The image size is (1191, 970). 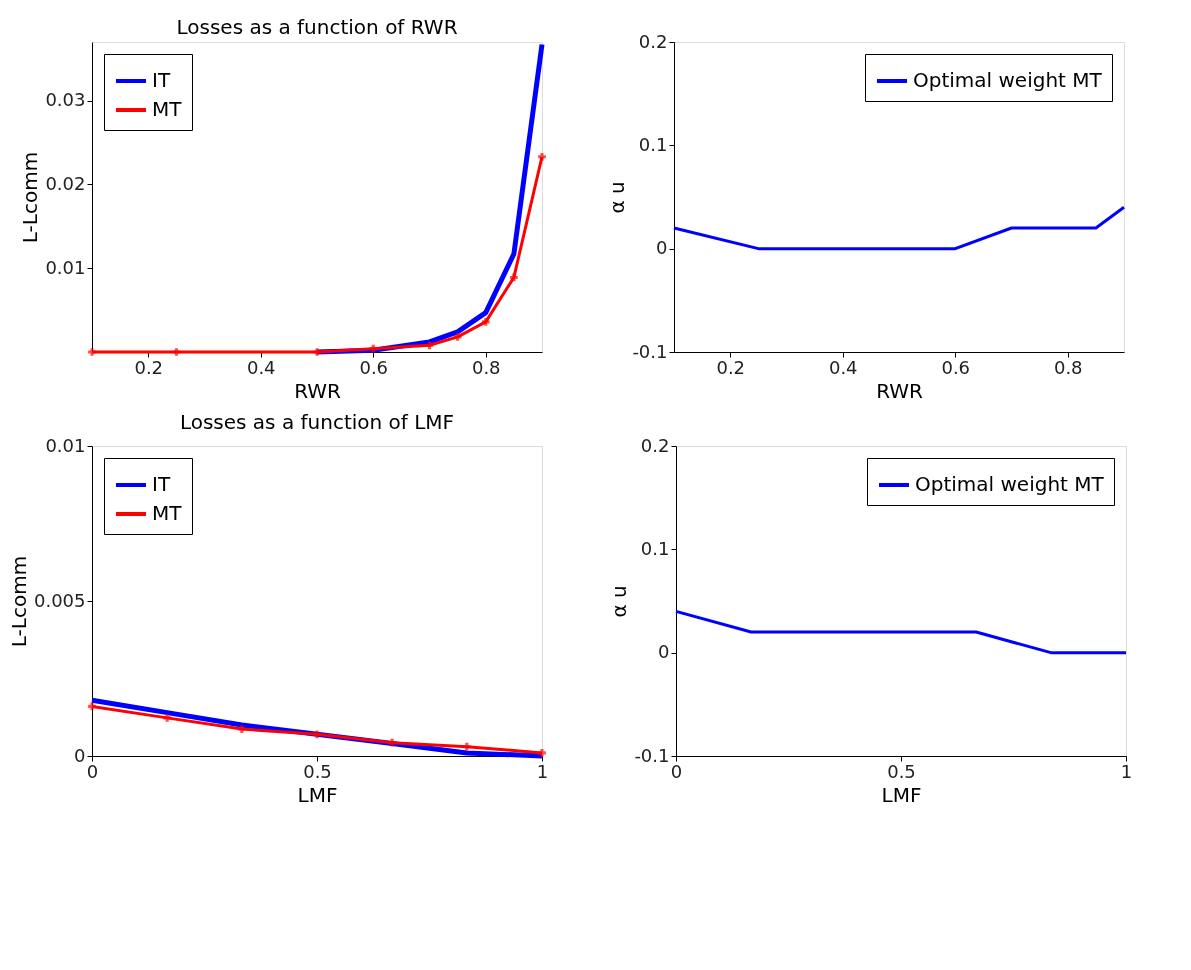 What do you see at coordinates (65, 183) in the screenshot?
I see `y-tick-label: 0.02` at bounding box center [65, 183].